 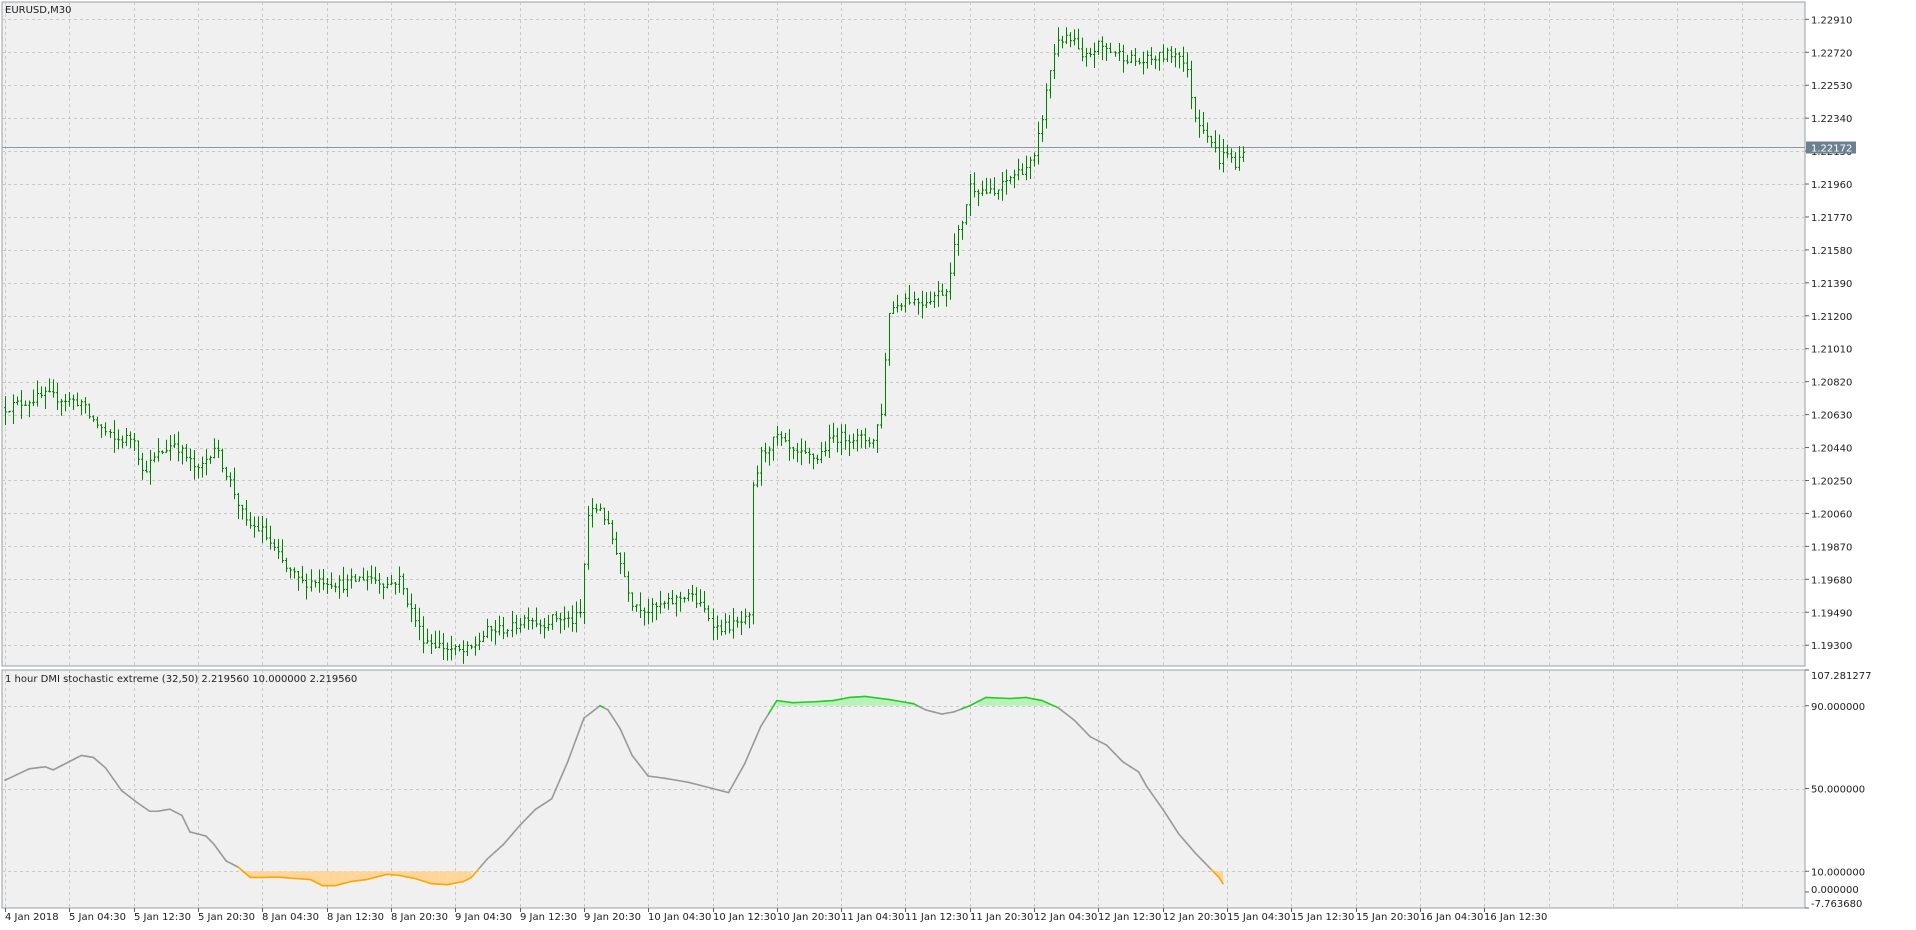 What do you see at coordinates (548, 917) in the screenshot?
I see `time-axis-label: 9 Jan 12:30` at bounding box center [548, 917].